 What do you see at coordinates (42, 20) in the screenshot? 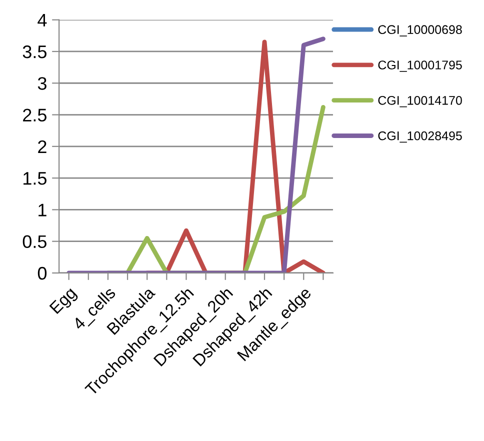
I see `y-tick-label: 4` at bounding box center [42, 20].